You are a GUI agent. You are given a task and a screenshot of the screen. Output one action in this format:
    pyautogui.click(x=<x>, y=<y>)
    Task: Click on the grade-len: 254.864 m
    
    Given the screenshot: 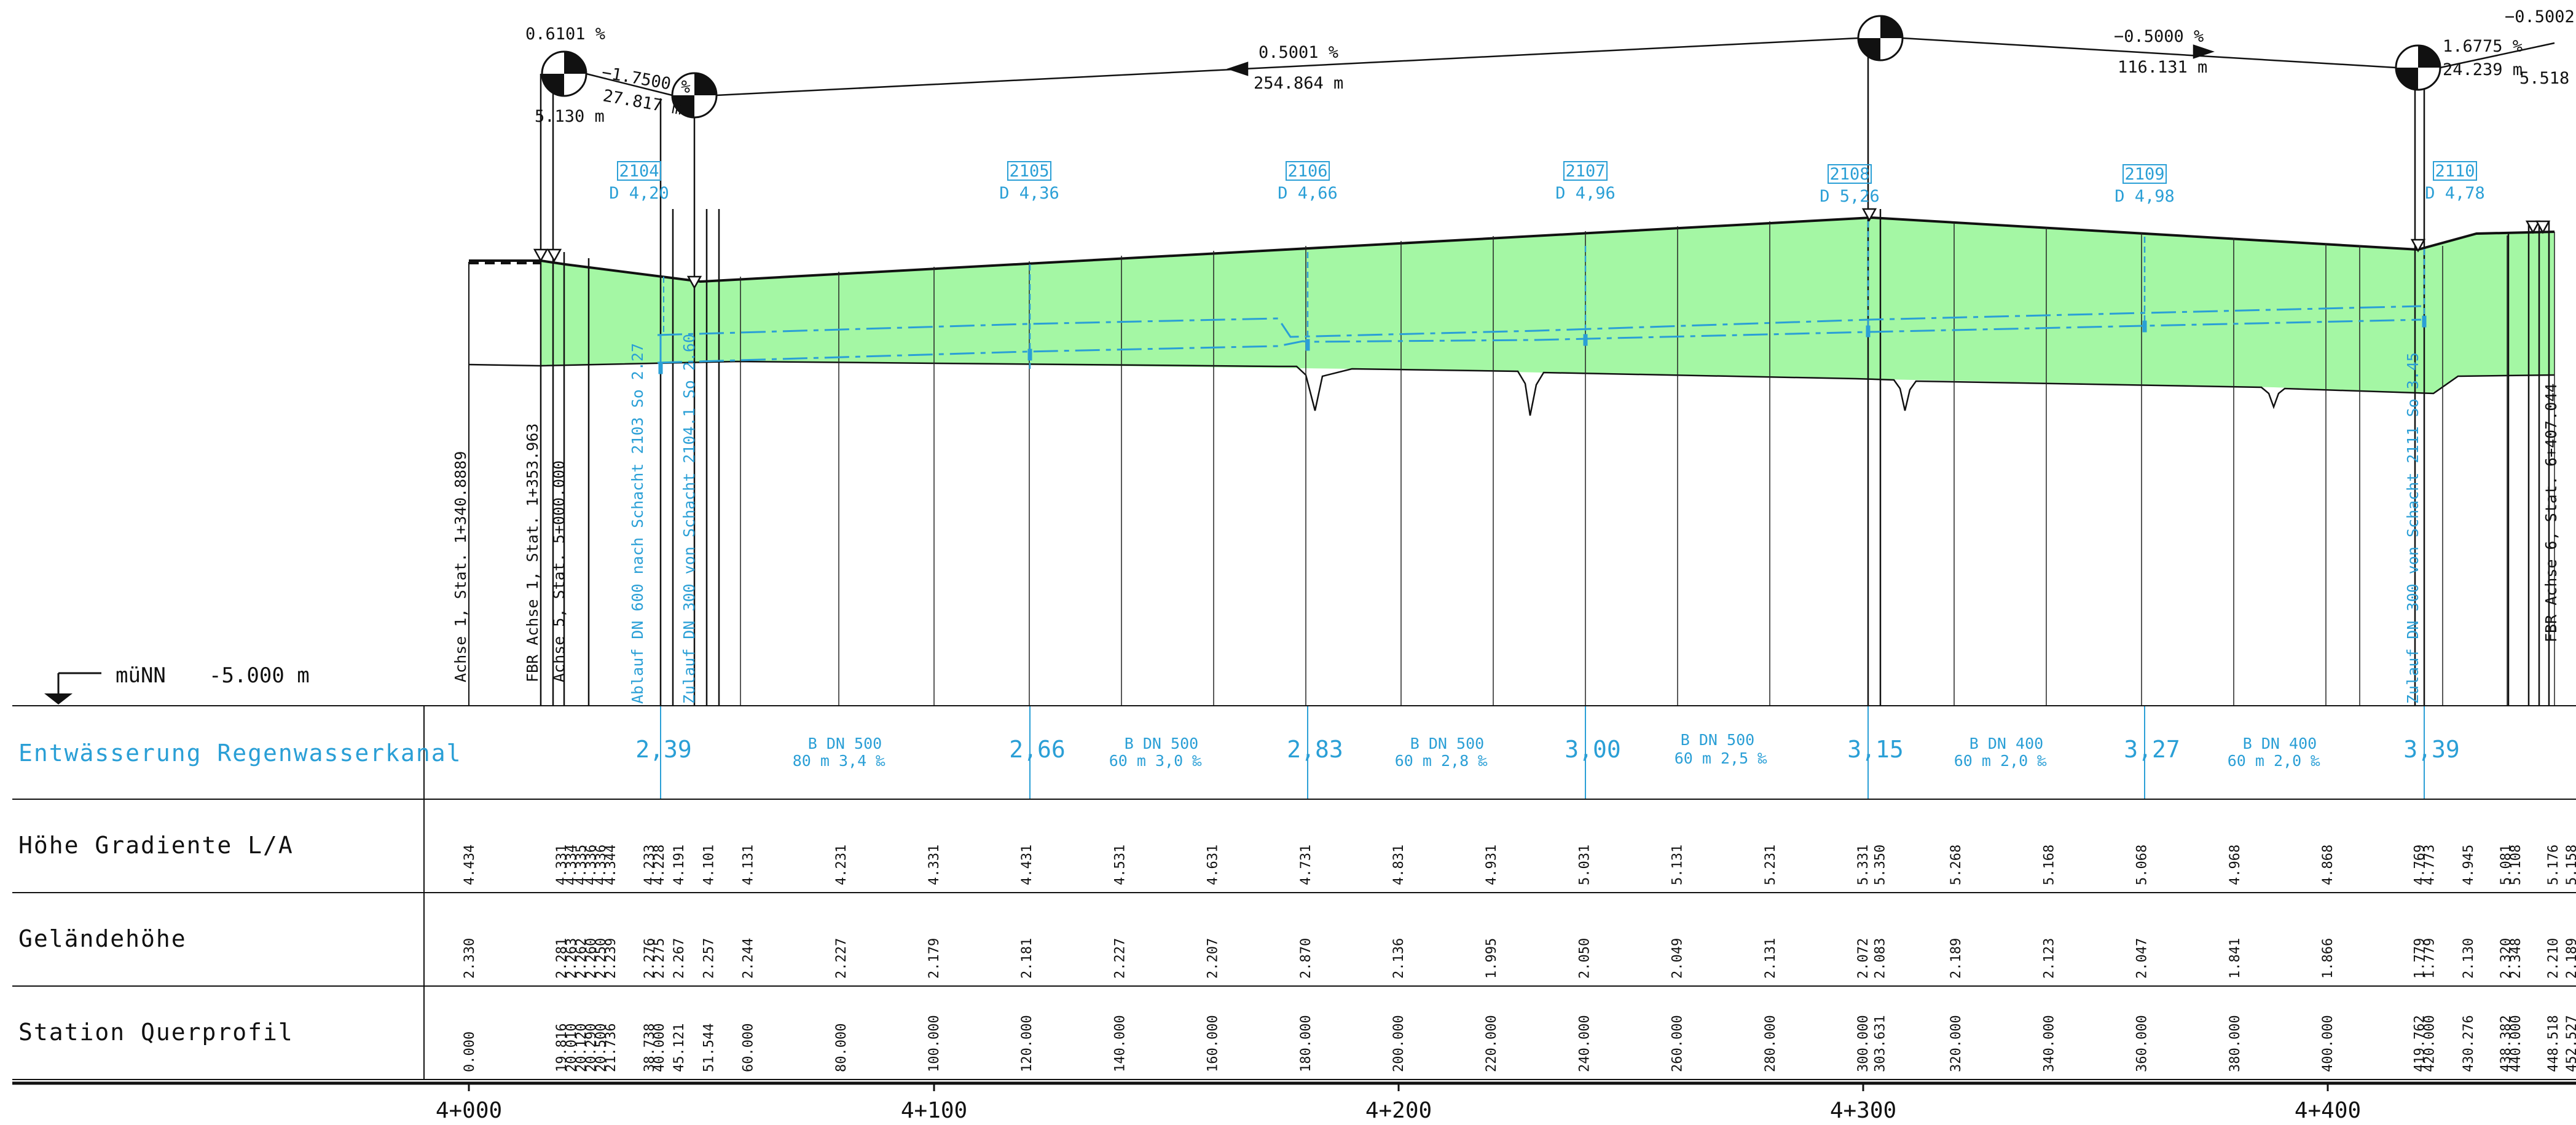 What is the action you would take?
    pyautogui.click(x=1298, y=84)
    